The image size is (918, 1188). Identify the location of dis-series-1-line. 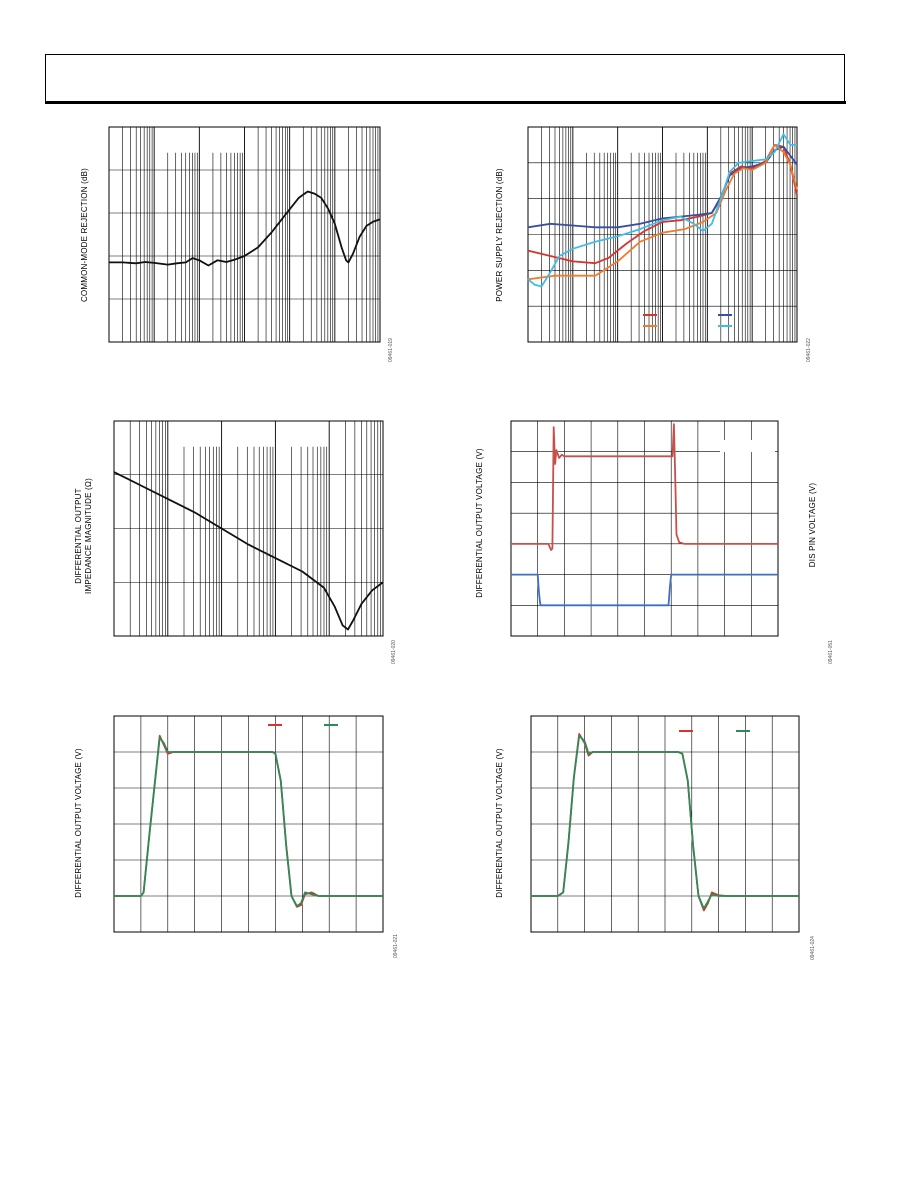
(644, 590).